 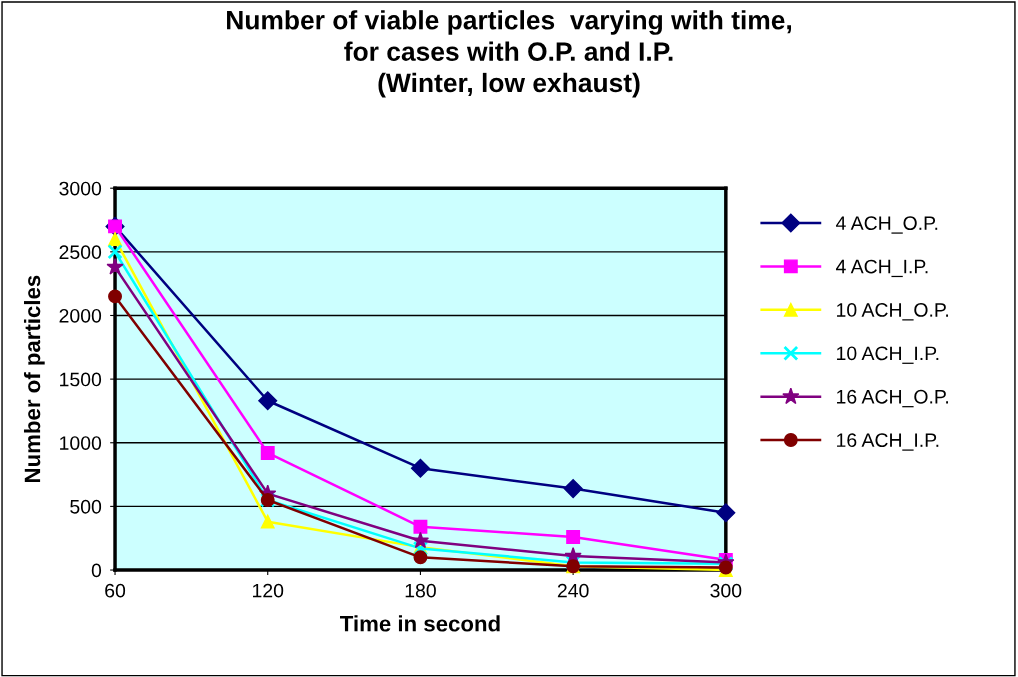 I want to click on y-tick-label: 0, so click(x=96, y=570).